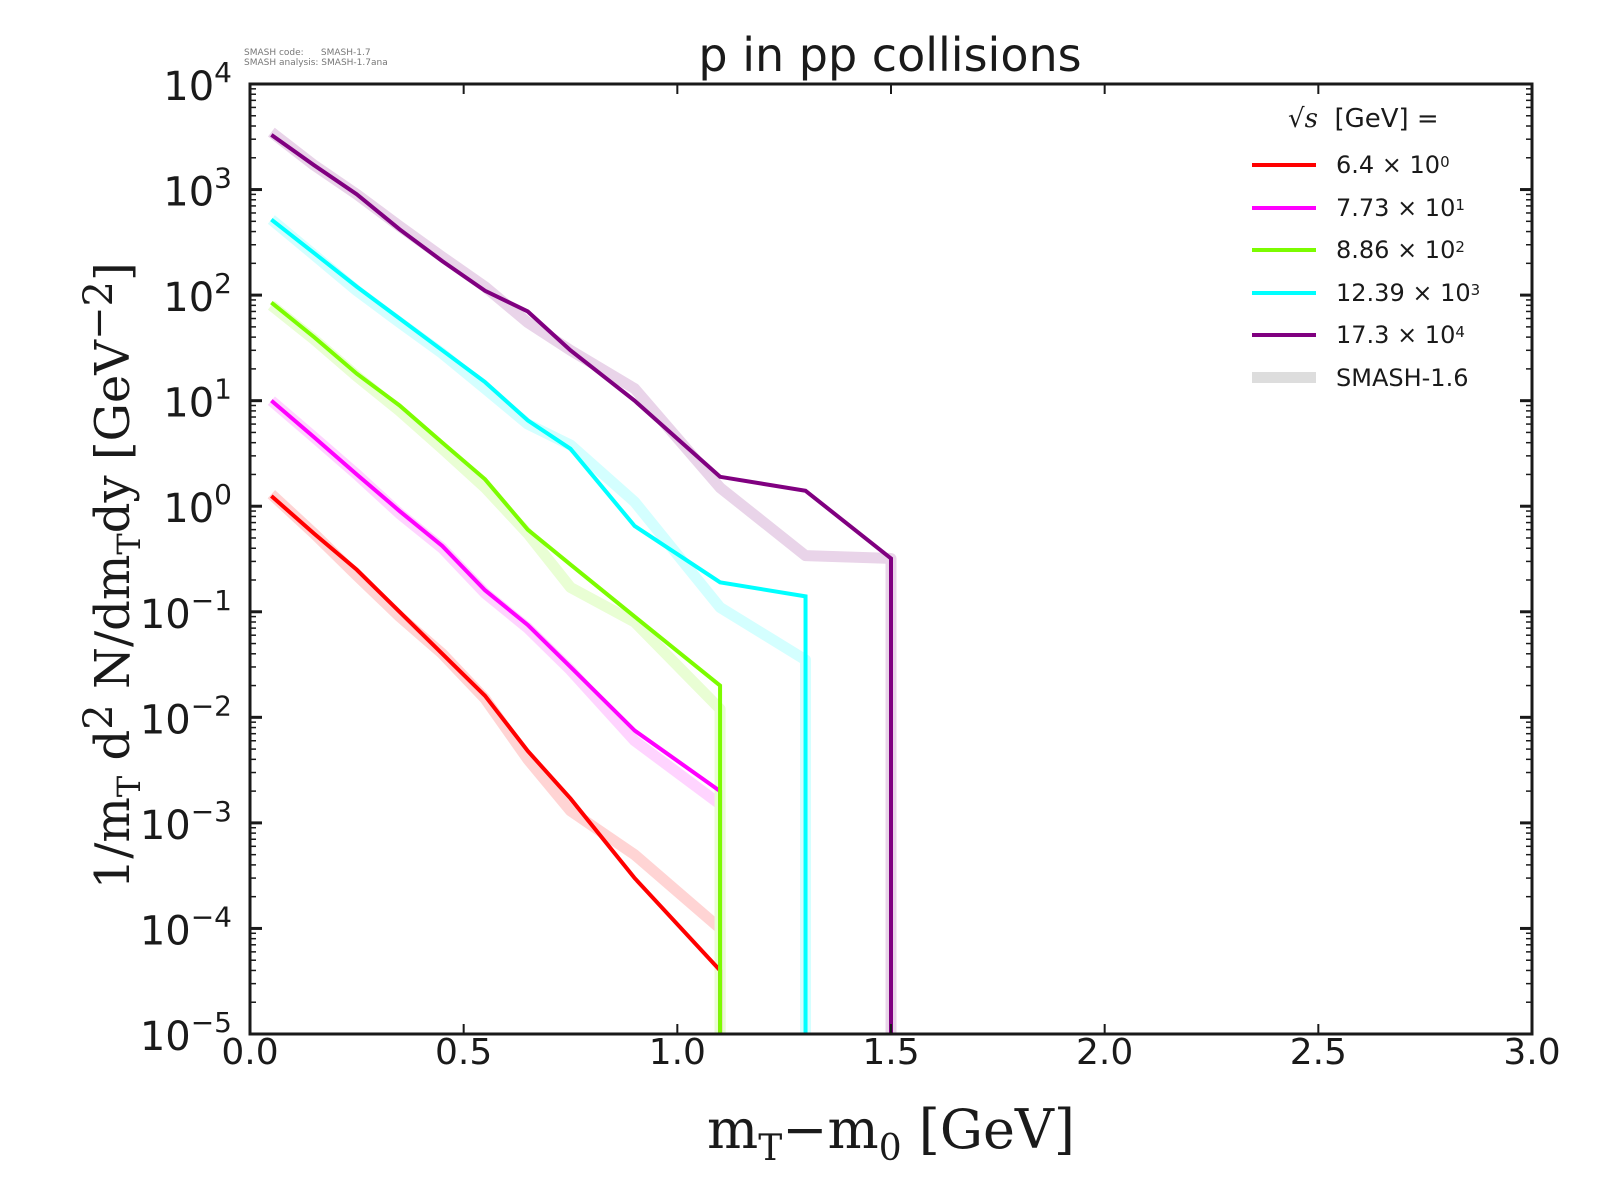 The height and width of the screenshot is (1200, 1600). I want to click on legend-item-reference: SMASH-1.6, so click(1388, 378).